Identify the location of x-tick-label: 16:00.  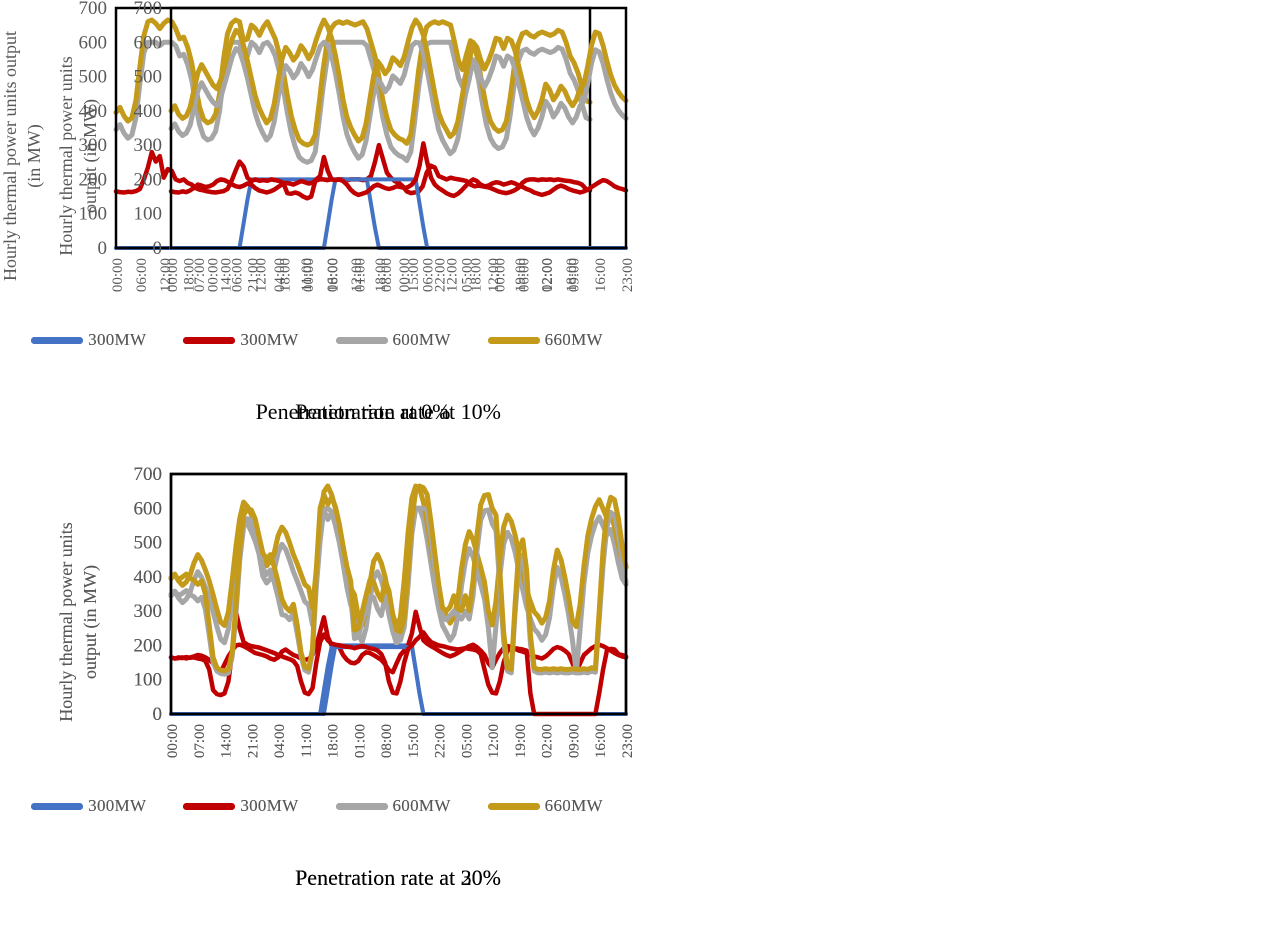
(601, 741).